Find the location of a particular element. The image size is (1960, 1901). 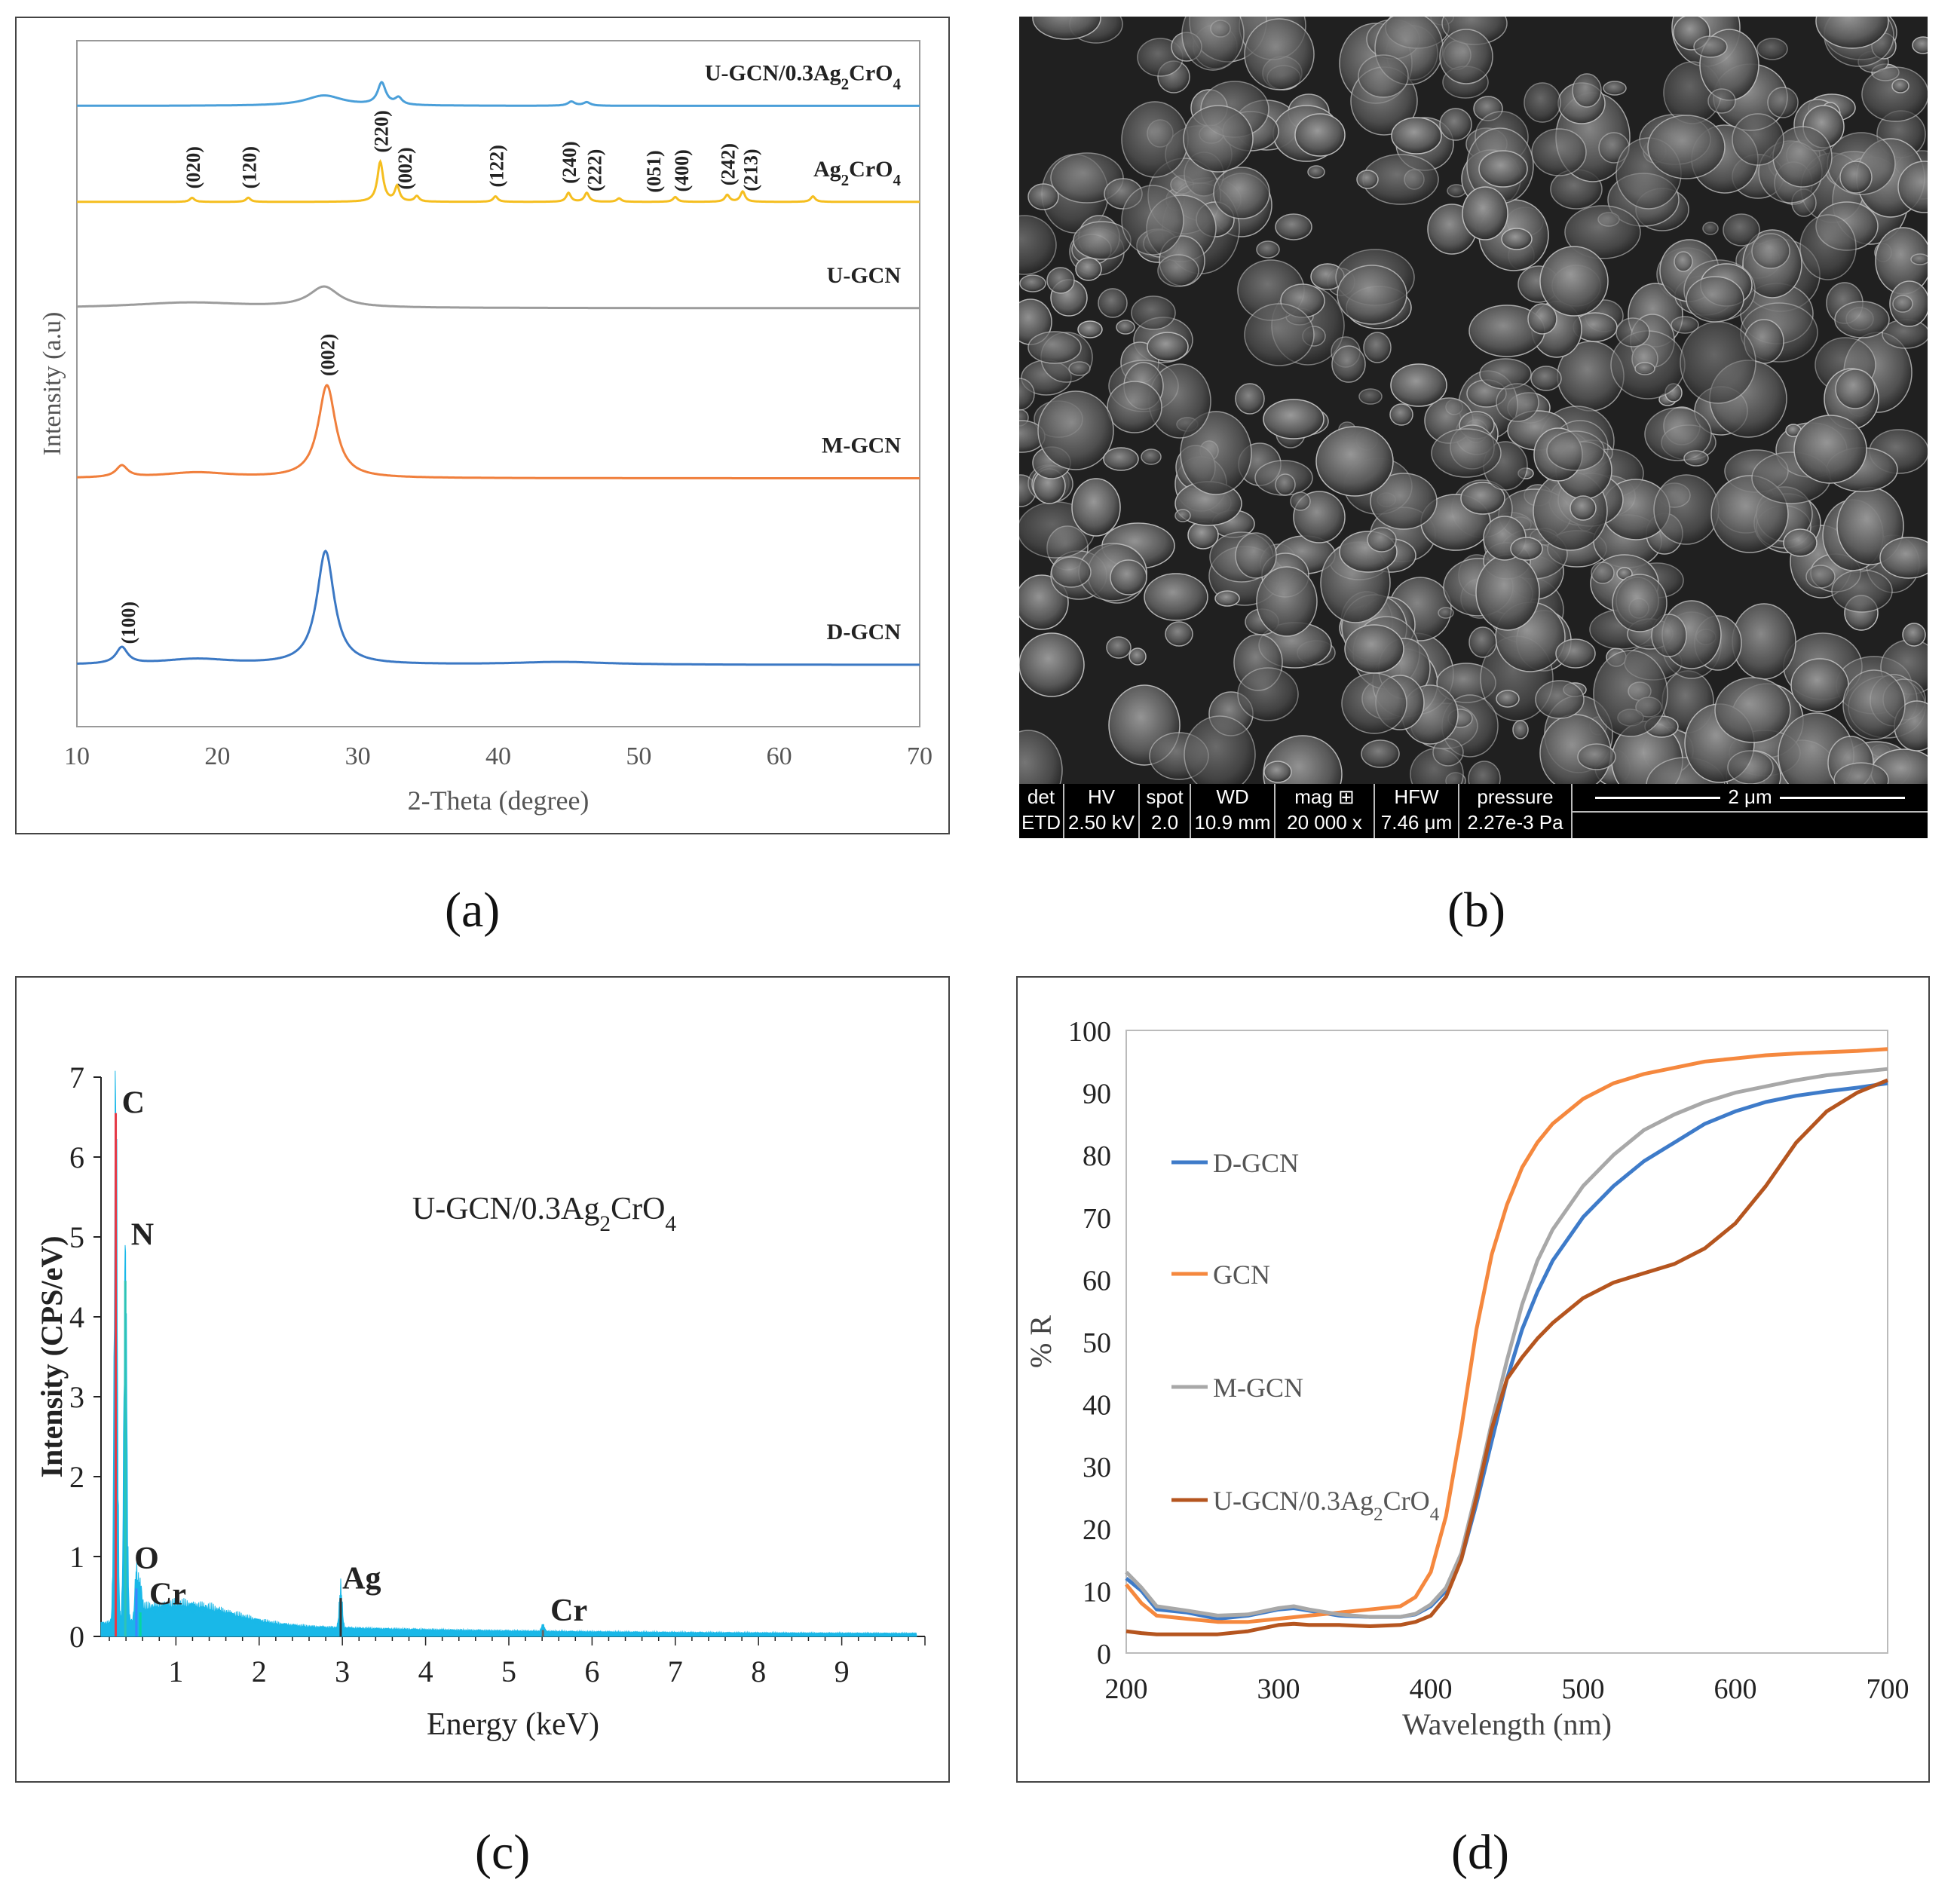

sem-info-header: HV is located at coordinates (1101, 796).